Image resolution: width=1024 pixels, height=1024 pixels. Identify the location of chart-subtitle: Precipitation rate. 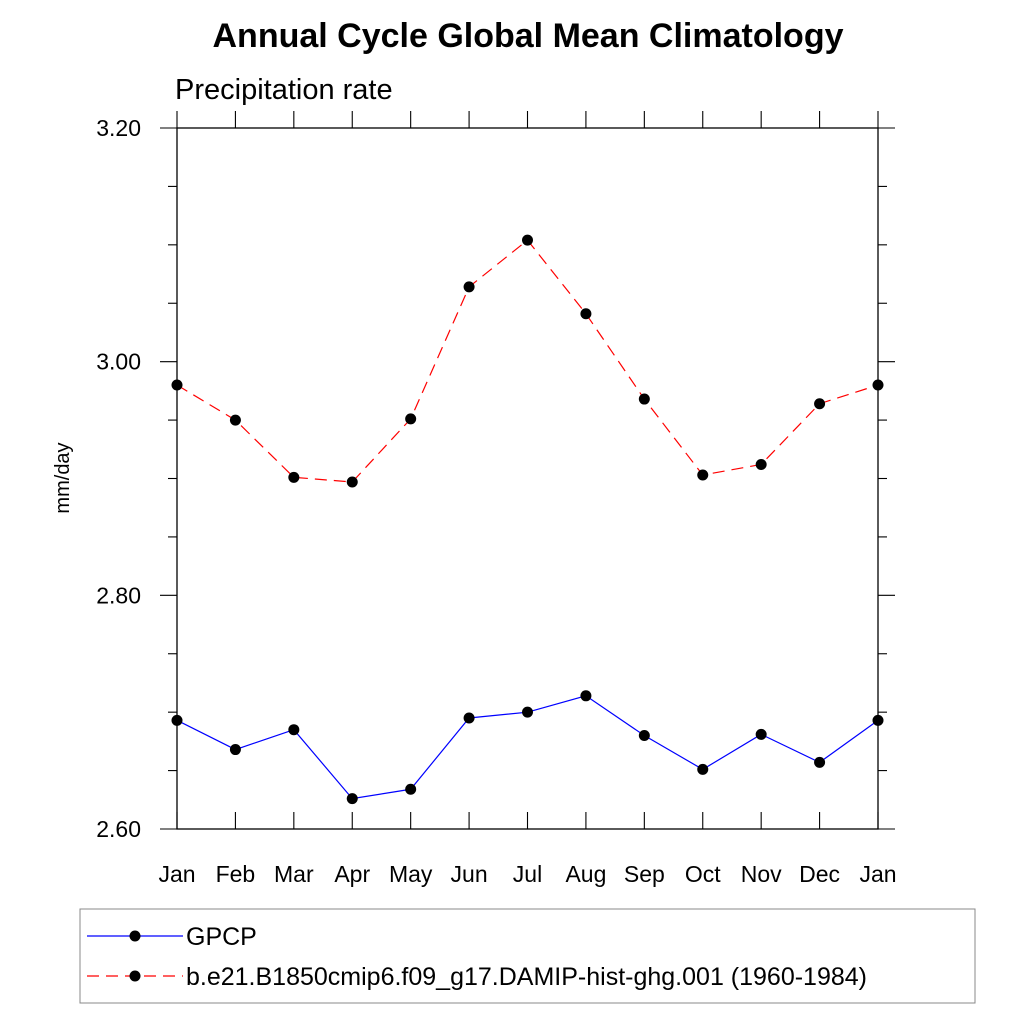
(284, 90).